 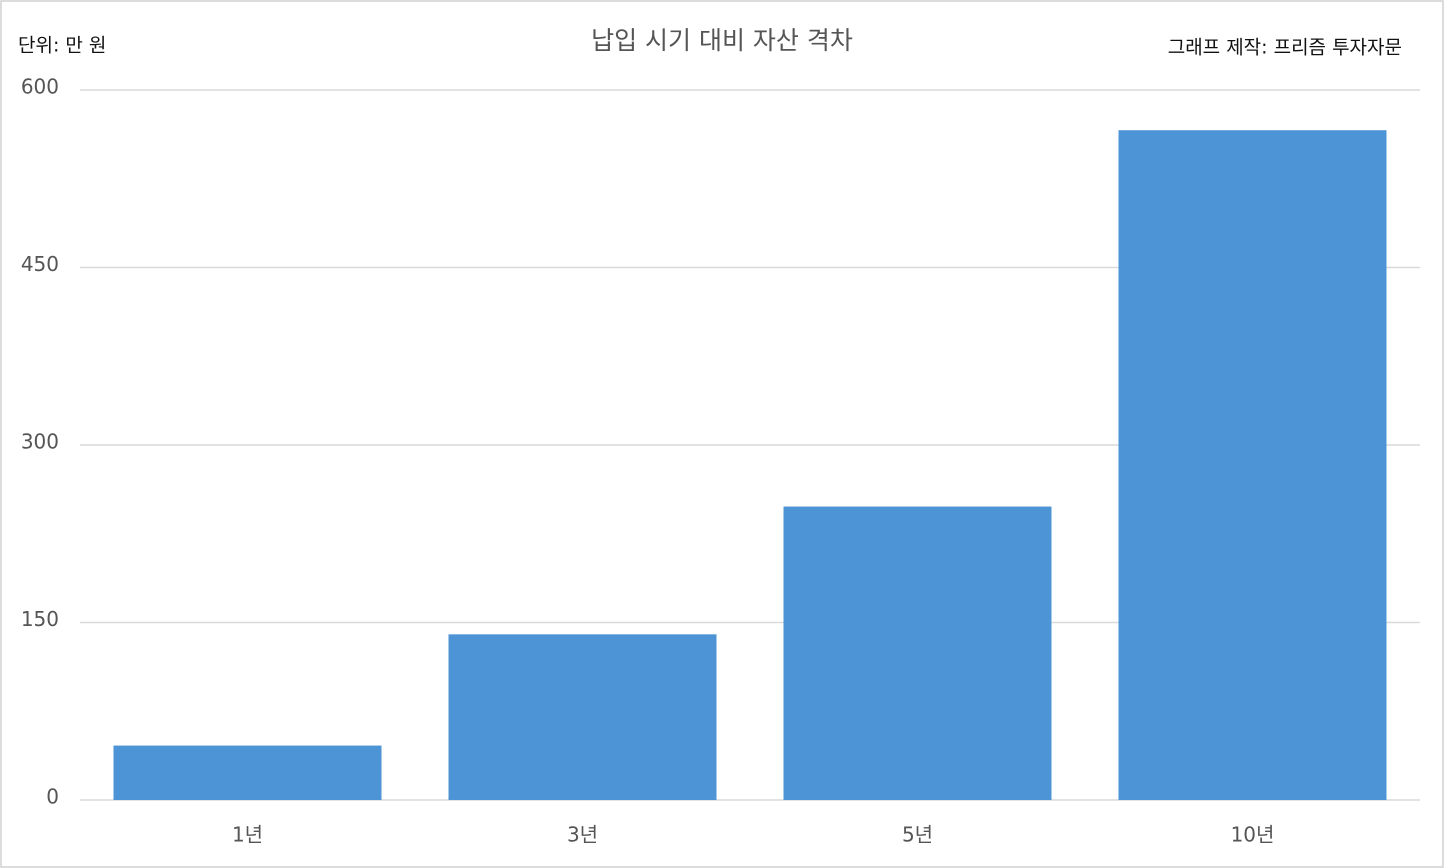 I want to click on credit: 그래프 제작: 프리즘 투자자문, so click(x=1285, y=48).